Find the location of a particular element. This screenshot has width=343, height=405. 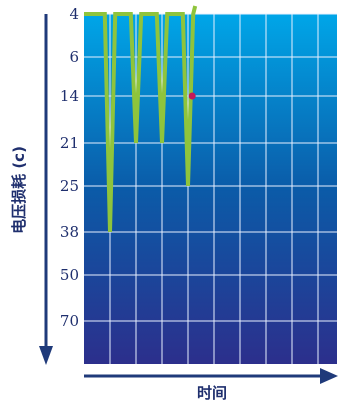

x-axis-label: 时间 is located at coordinates (212, 393).